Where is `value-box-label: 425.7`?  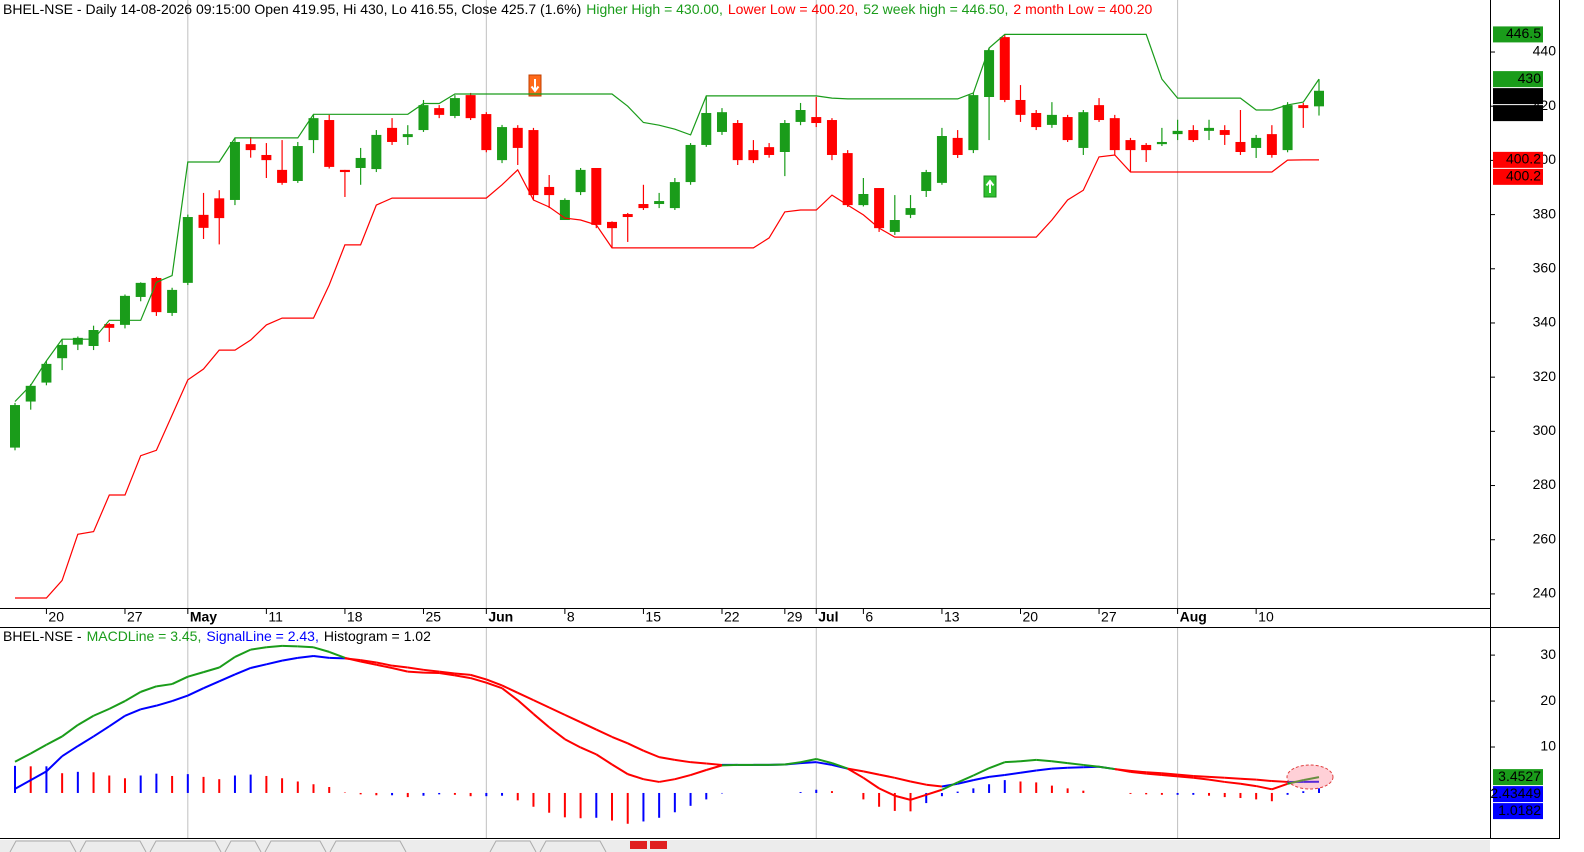 value-box-label: 425.7 is located at coordinates (1523, 112).